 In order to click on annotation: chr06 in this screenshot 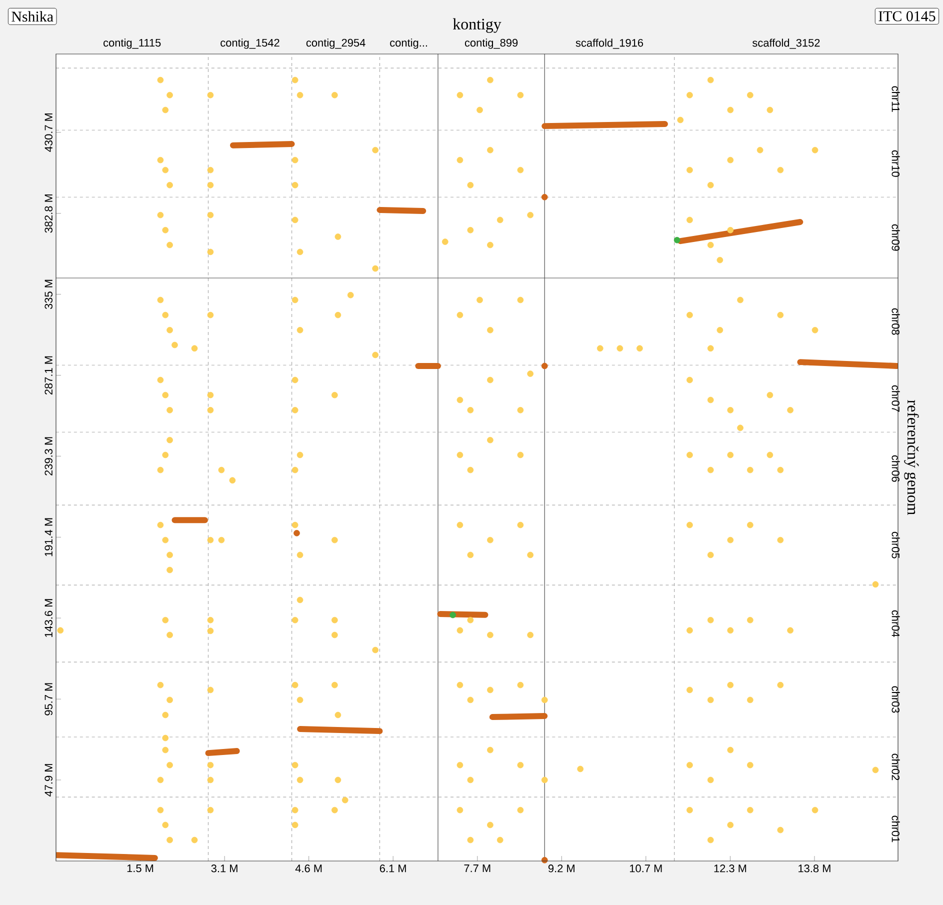, I will do `click(896, 468)`.